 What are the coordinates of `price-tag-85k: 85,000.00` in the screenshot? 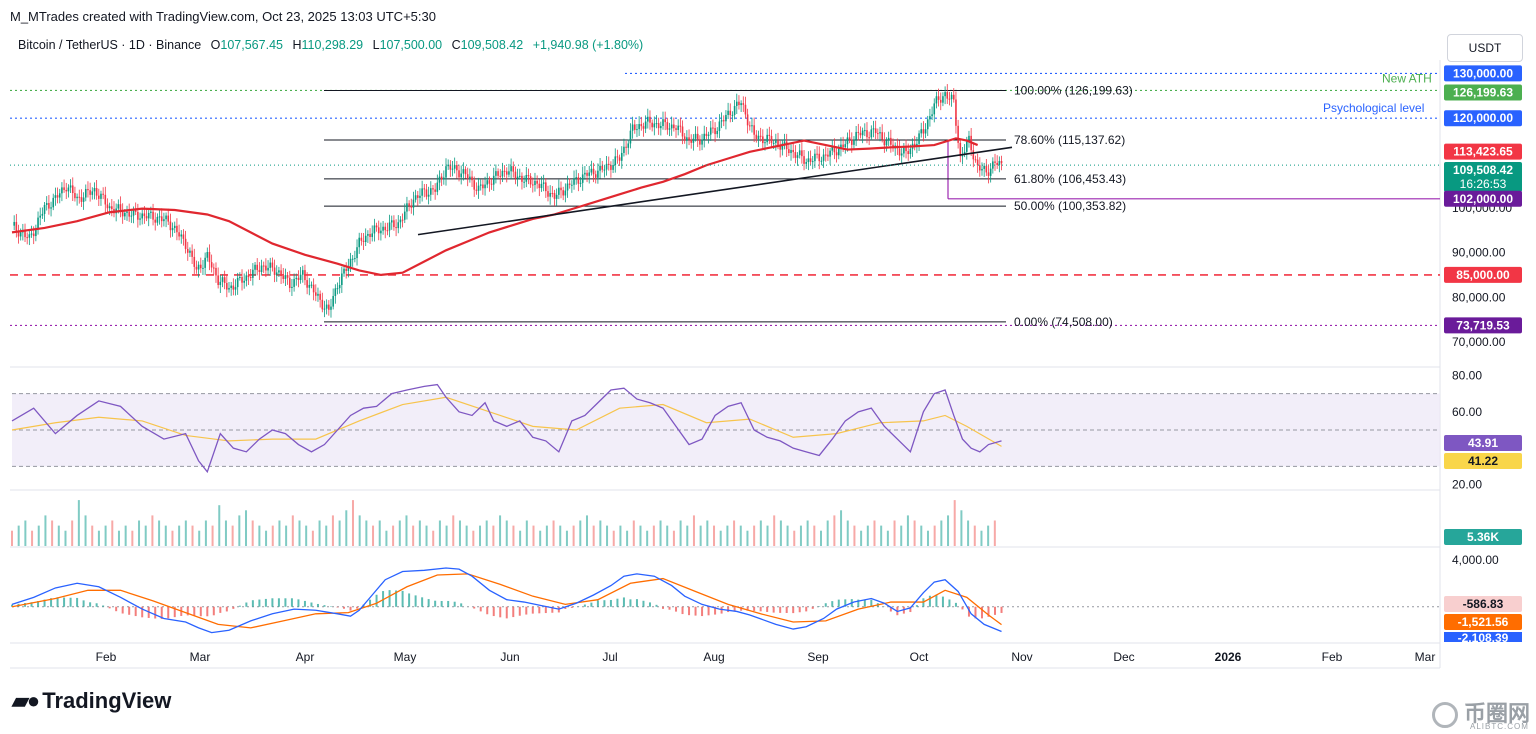 It's located at (1483, 275).